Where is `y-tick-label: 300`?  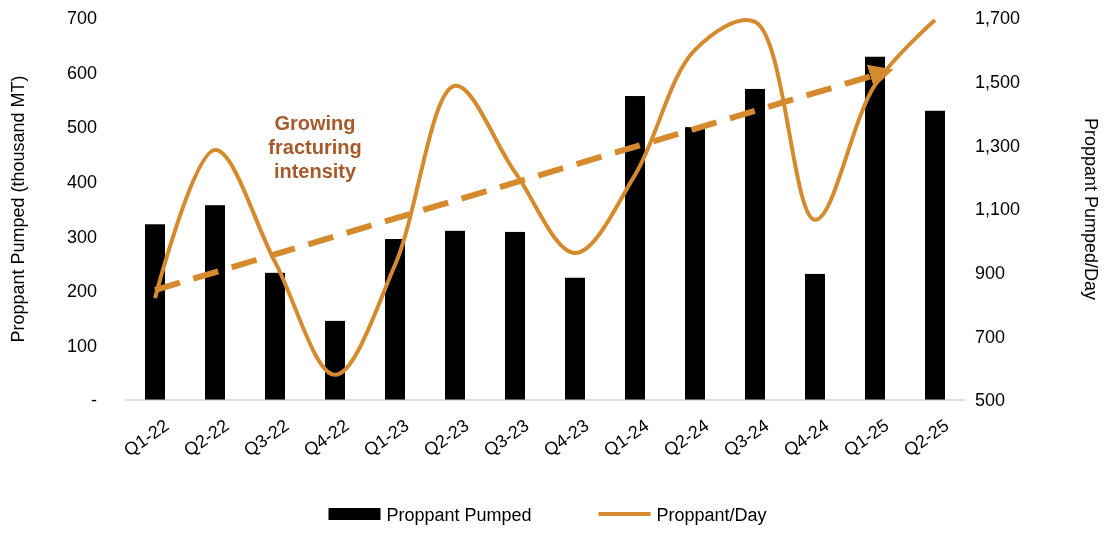
y-tick-label: 300 is located at coordinates (81, 236).